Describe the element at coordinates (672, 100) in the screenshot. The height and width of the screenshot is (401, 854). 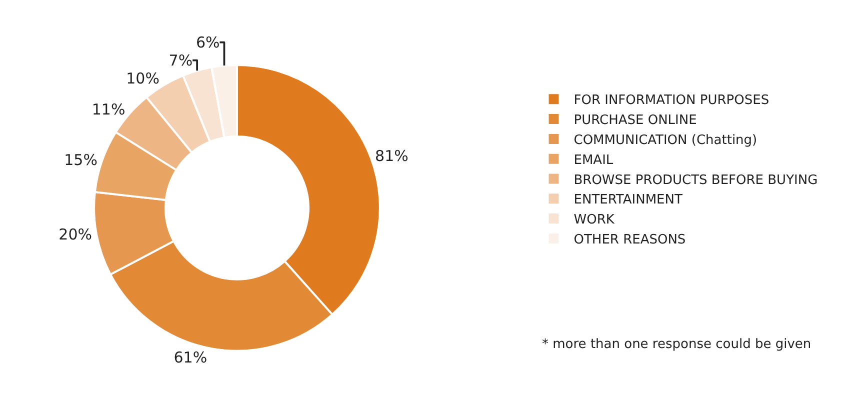
I see `legend-label: FOR INFORMATION PURPOSES` at that location.